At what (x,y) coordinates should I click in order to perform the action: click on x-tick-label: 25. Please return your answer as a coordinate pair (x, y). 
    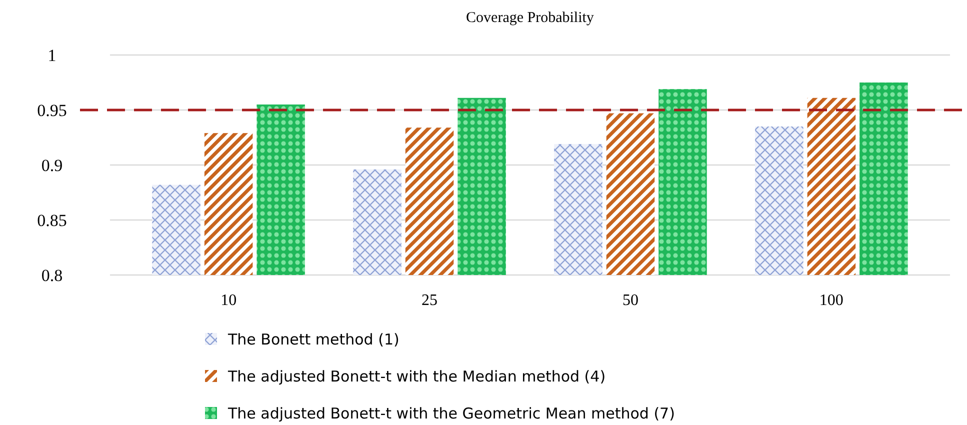
    Looking at the image, I should click on (430, 300).